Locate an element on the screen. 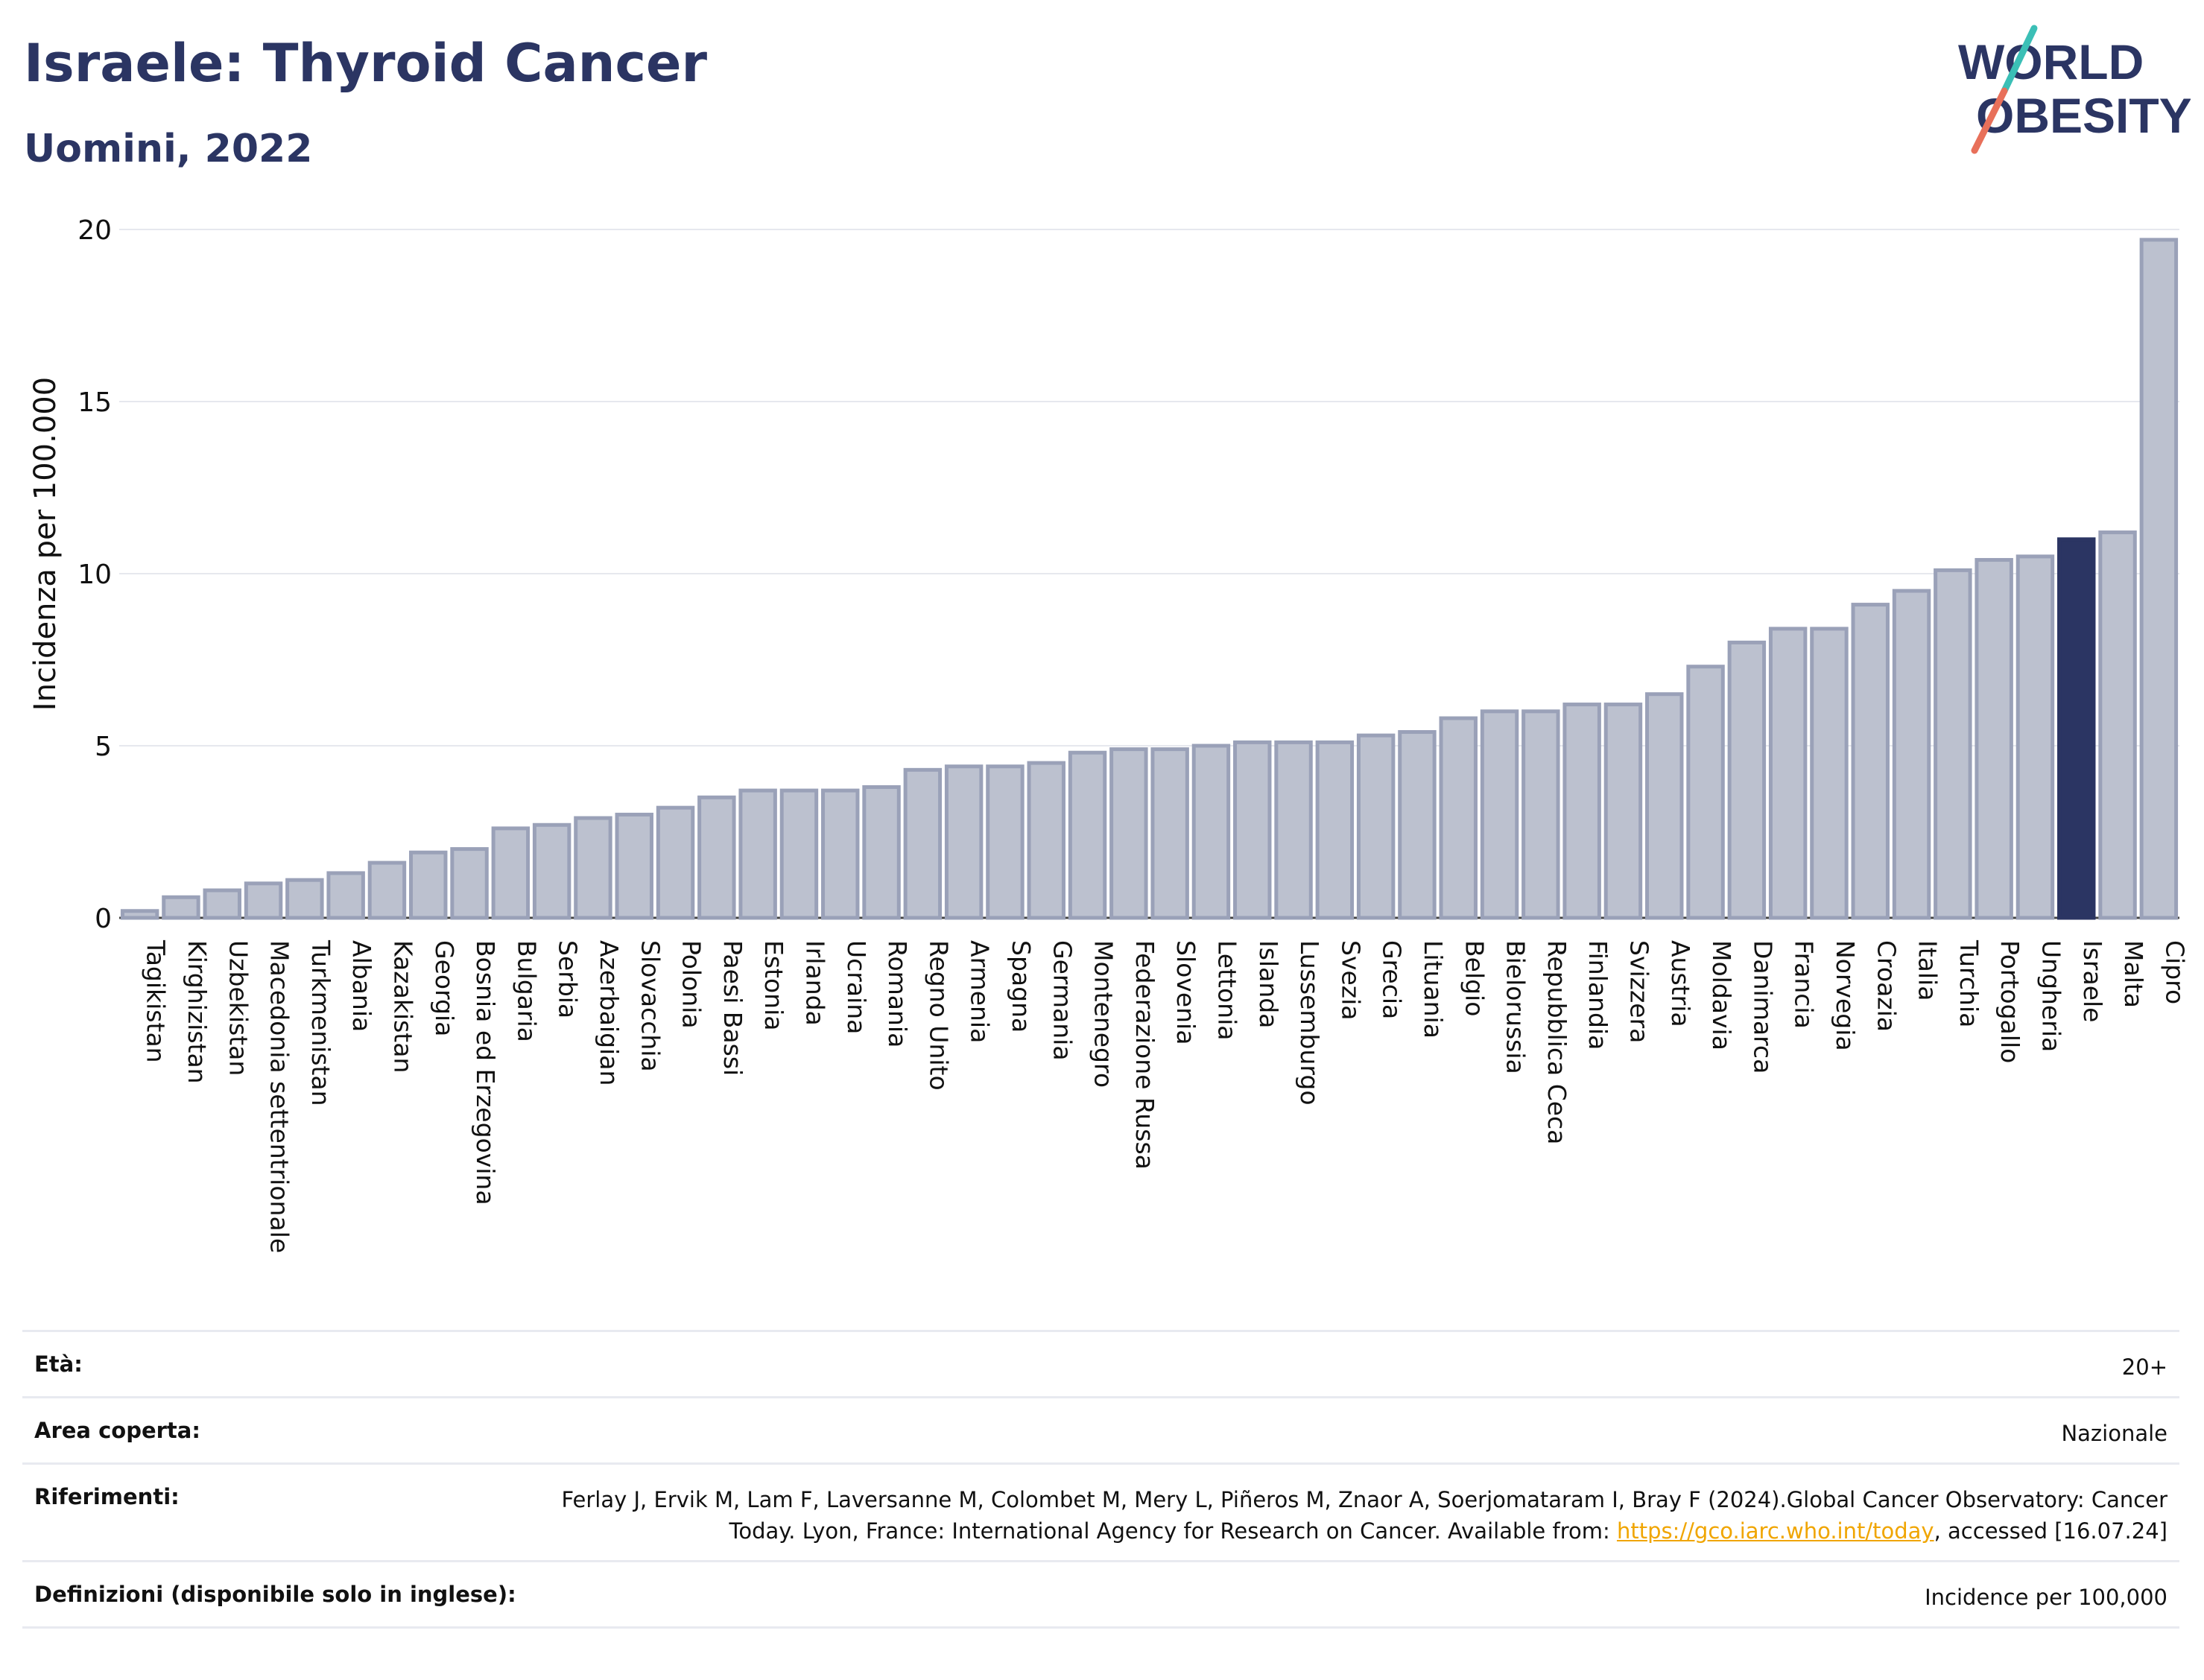 This screenshot has height=1680, width=2204. x-tick-label: Tagikistan is located at coordinates (156, 1001).